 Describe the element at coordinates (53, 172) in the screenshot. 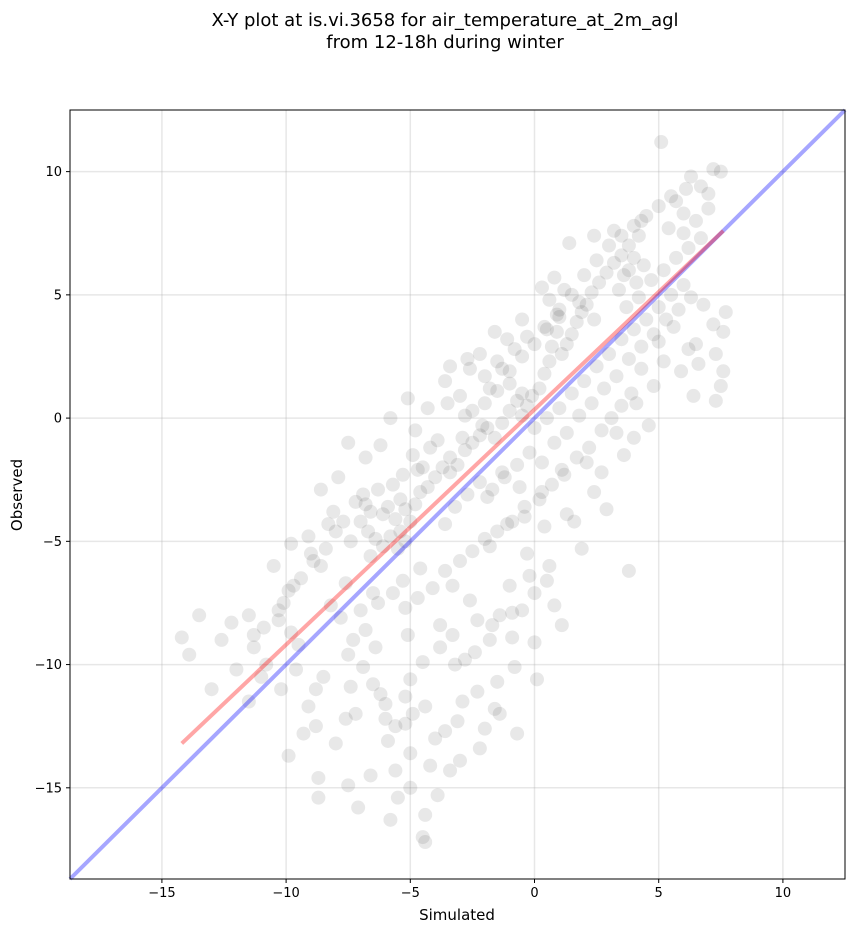

I see `y-tick-label-5: 10` at that location.